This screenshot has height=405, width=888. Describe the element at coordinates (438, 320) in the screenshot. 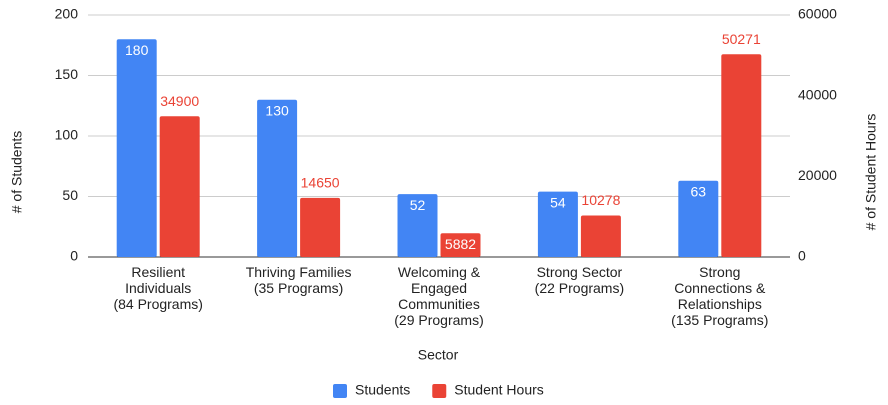

I see `x-tick-line: (29 Programs)` at that location.